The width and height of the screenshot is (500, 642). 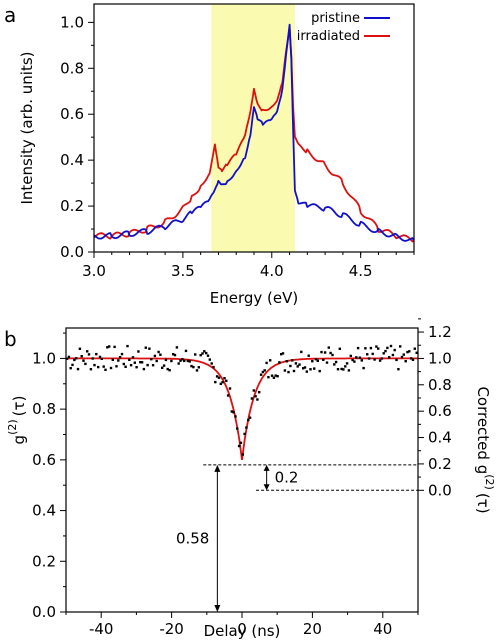 What do you see at coordinates (10, 339) in the screenshot?
I see `panel-b-label: b` at bounding box center [10, 339].